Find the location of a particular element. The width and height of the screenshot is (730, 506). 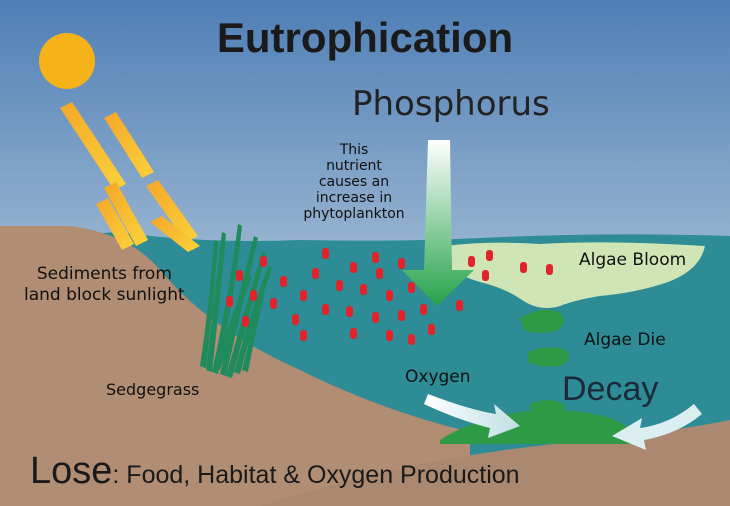

lose-caption: Lose: Food, Habitat & Oxygen Production is located at coordinates (275, 471).